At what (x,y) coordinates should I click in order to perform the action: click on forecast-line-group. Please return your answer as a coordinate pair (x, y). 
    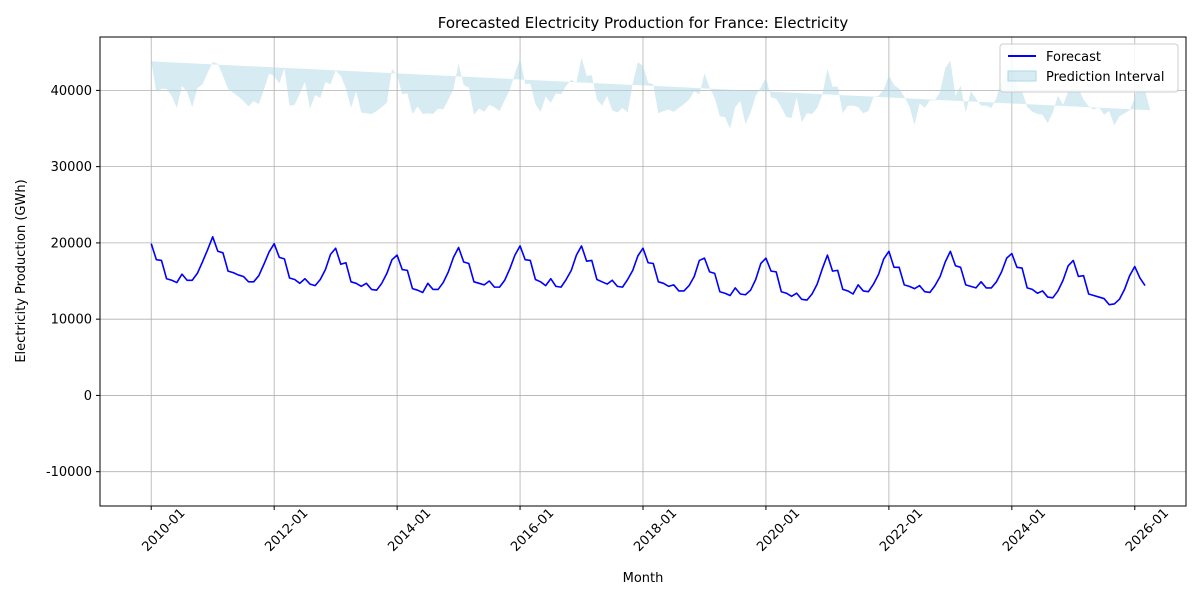
    Looking at the image, I should click on (648, 271).